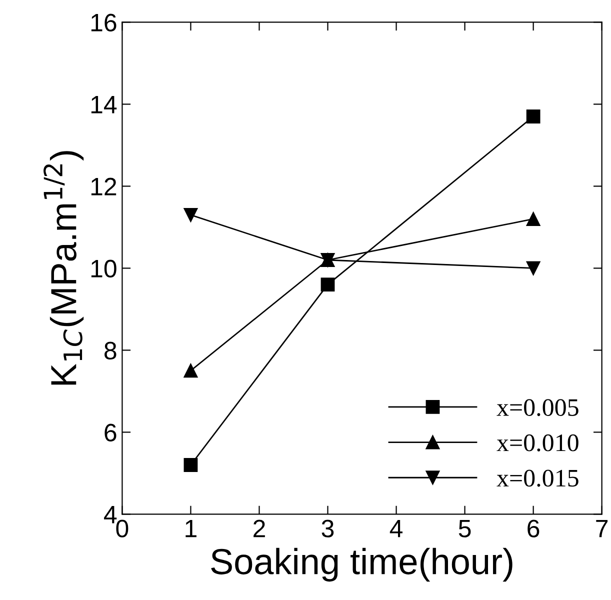 The width and height of the screenshot is (611, 600). I want to click on x-tick-label: 6, so click(534, 529).